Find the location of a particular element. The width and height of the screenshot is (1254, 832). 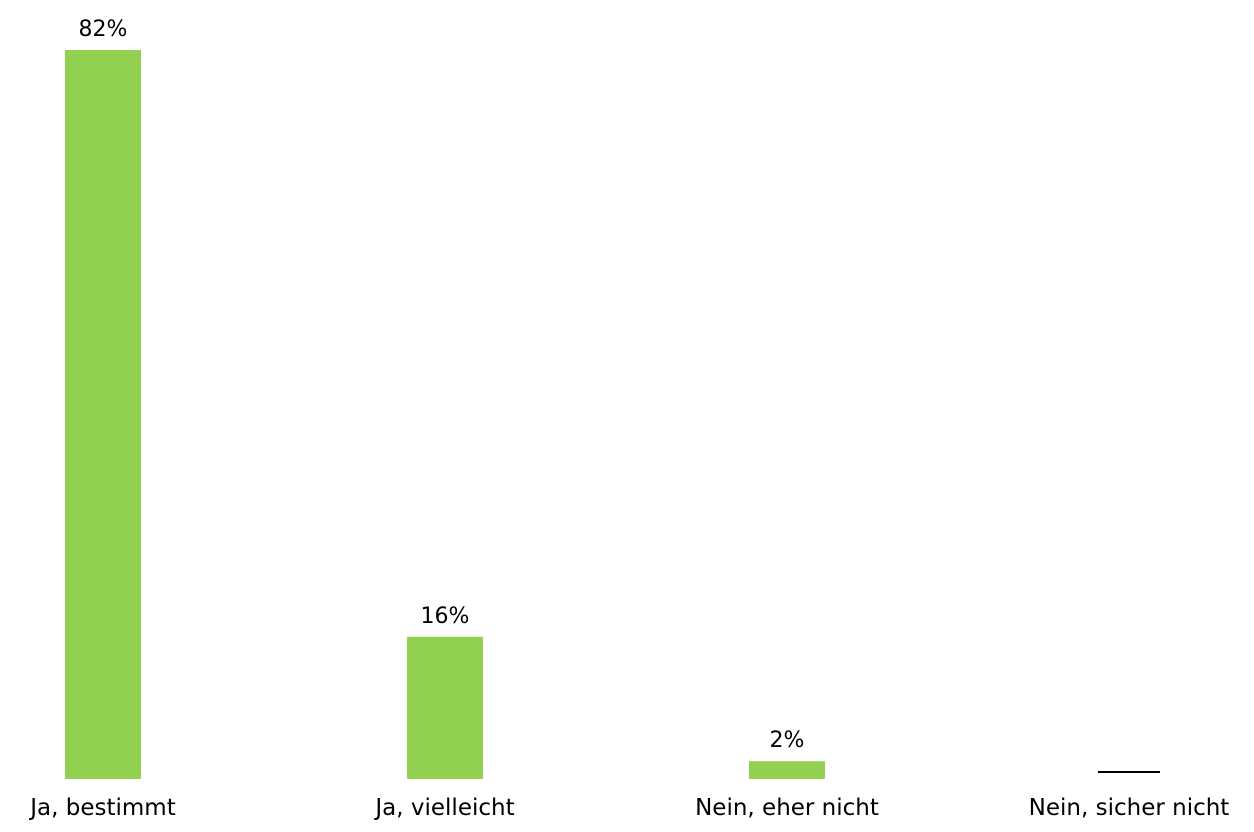

category-label-2: Ja, vielleicht is located at coordinates (443, 808).